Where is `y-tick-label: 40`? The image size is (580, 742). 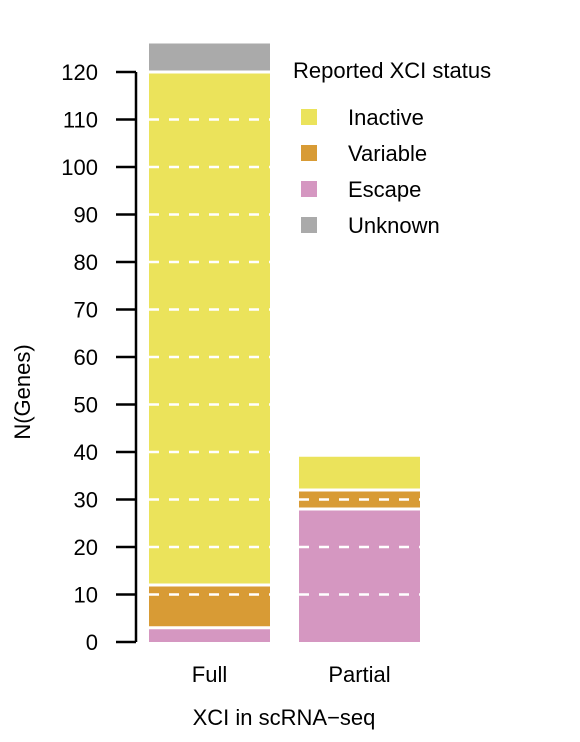
y-tick-label: 40 is located at coordinates (86, 452).